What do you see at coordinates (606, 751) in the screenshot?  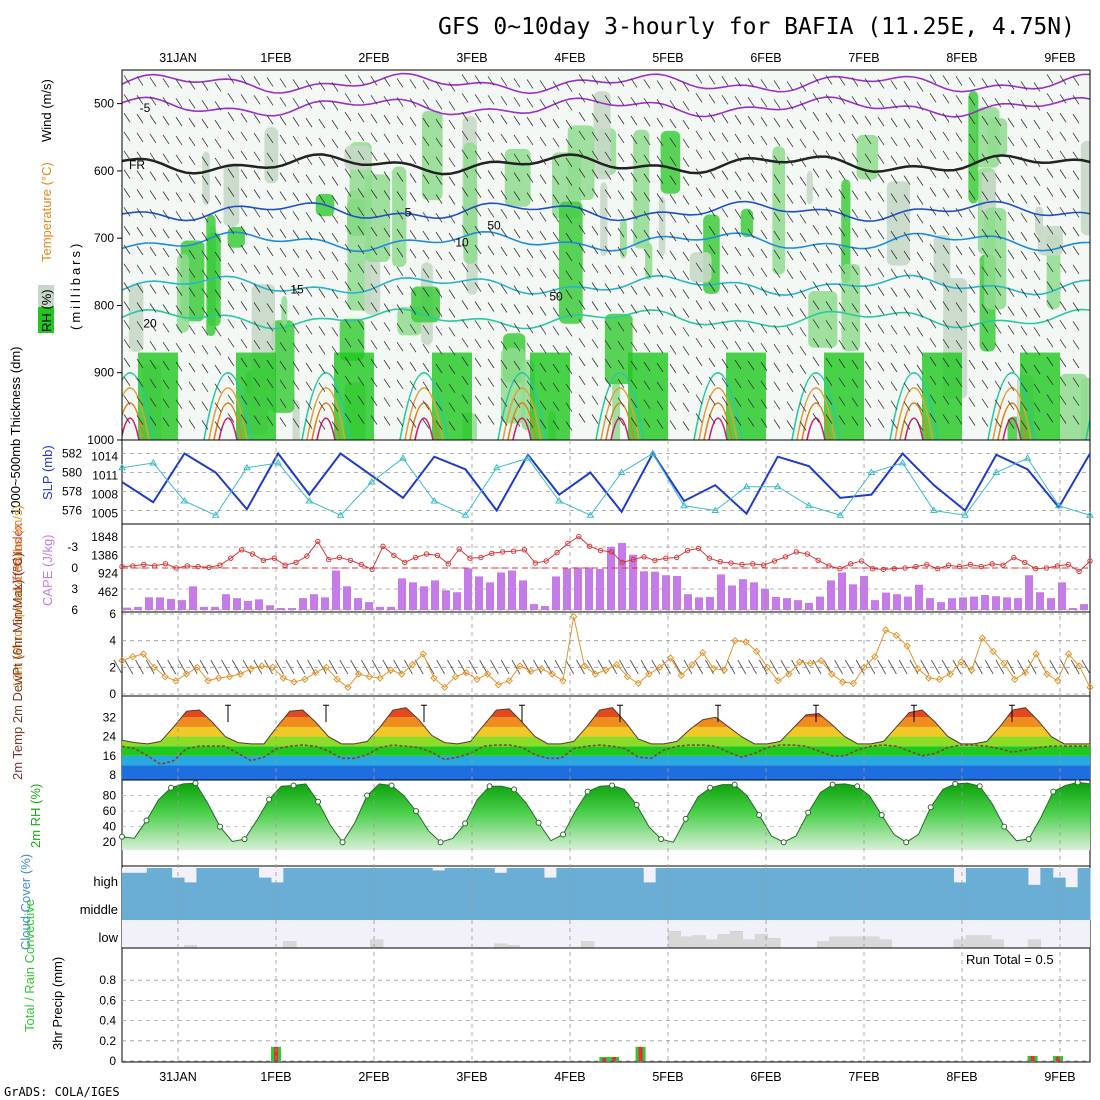 I see `temperature-band` at bounding box center [606, 751].